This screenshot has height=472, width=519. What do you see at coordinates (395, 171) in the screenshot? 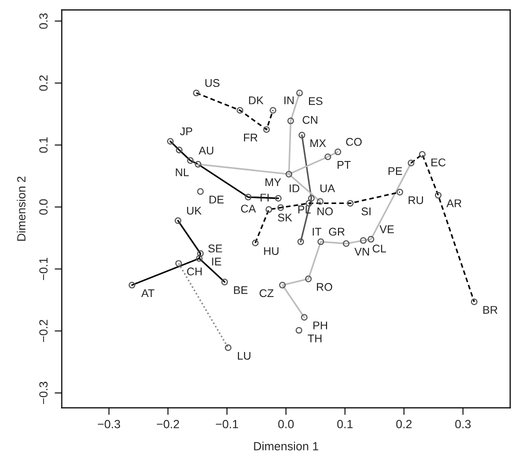
I see `annotation: PE` at bounding box center [395, 171].